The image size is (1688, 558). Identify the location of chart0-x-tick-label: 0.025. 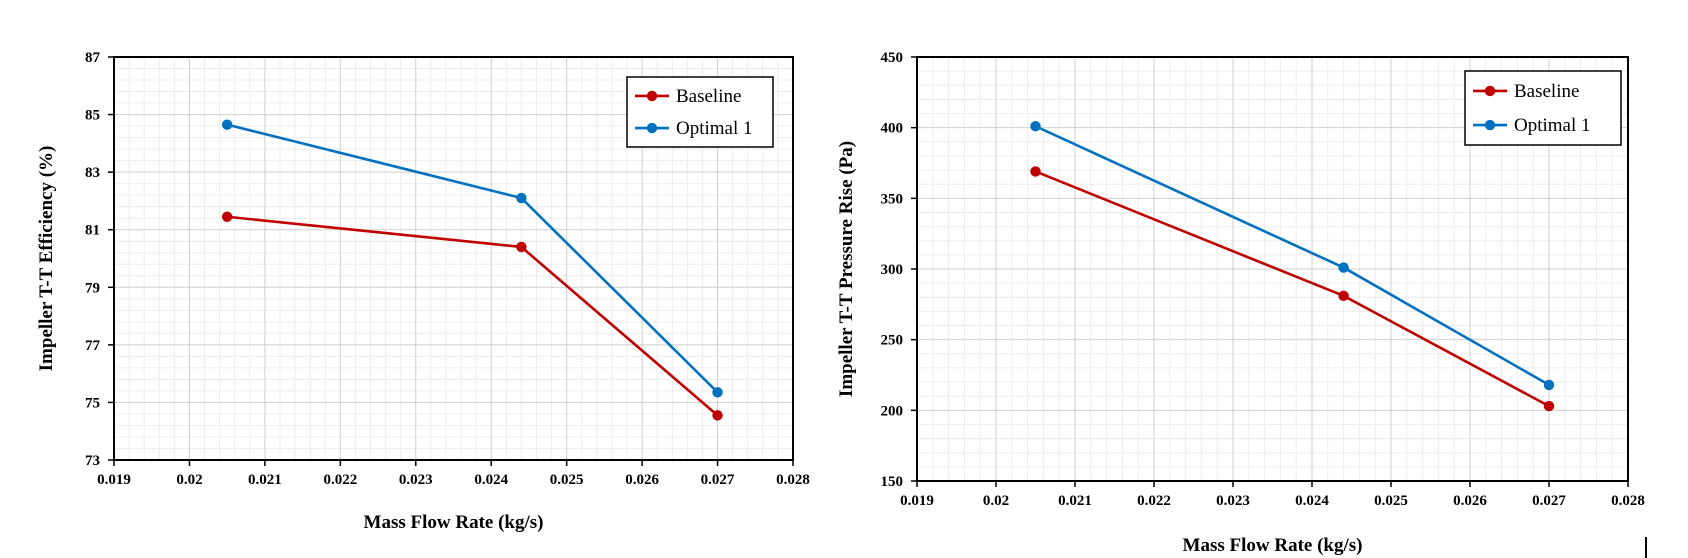
(567, 480).